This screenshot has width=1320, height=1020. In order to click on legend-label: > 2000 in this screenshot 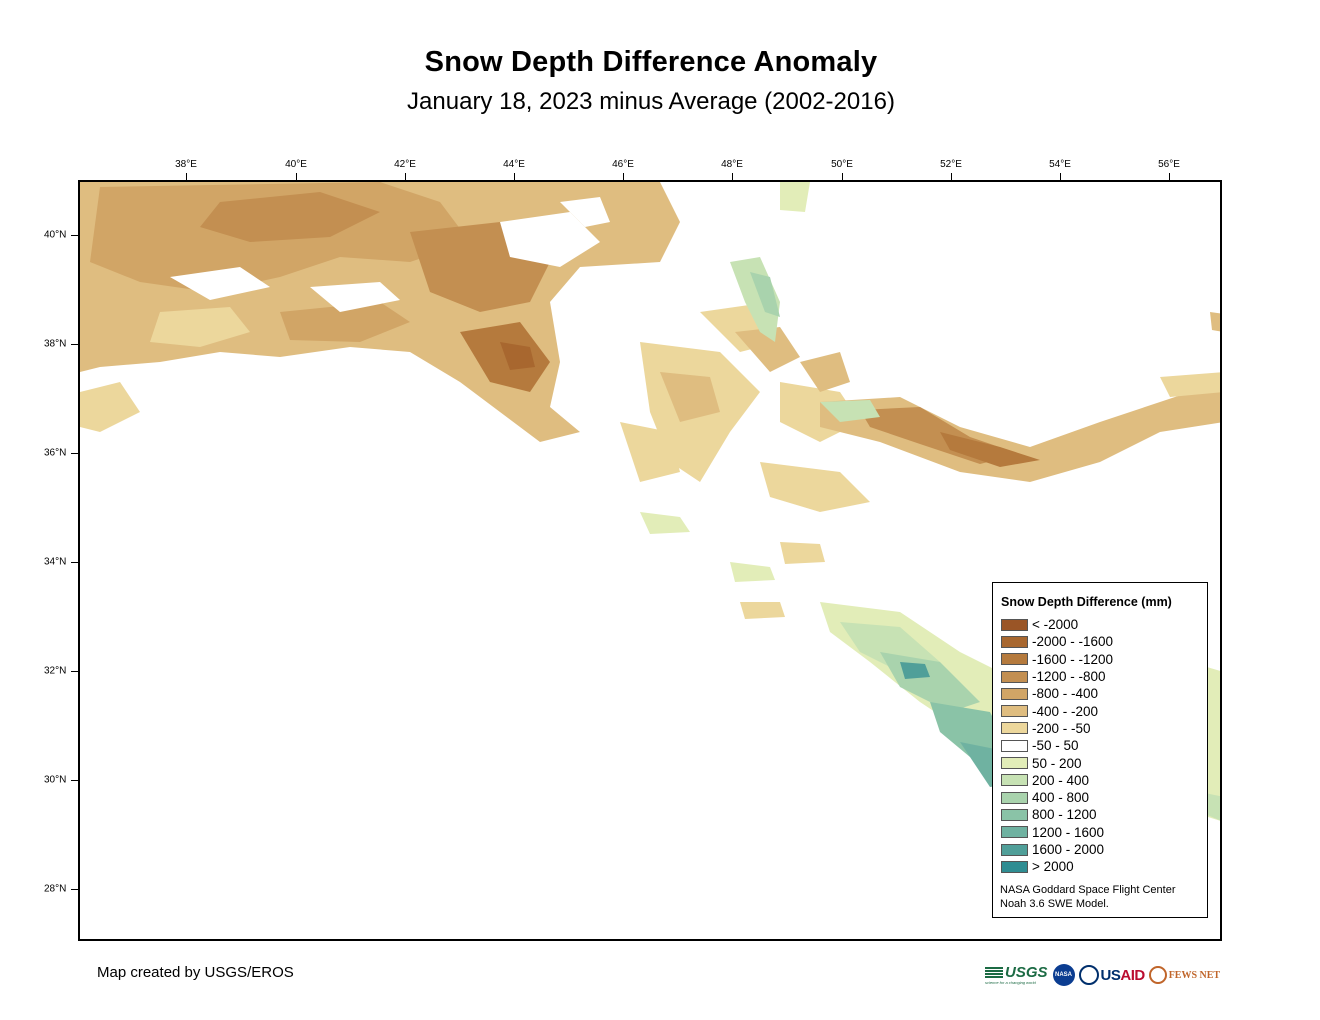, I will do `click(1053, 867)`.